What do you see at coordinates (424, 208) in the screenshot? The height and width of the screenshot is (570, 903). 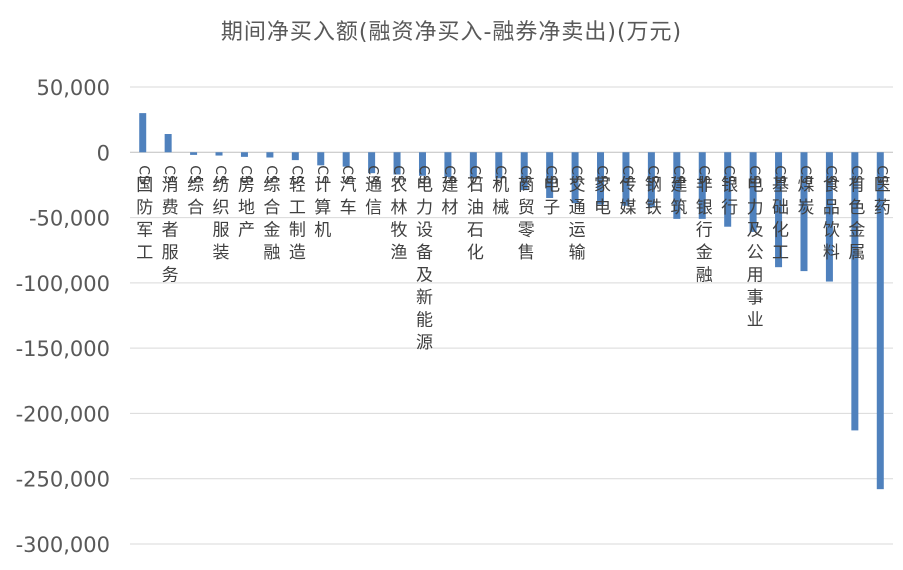 I see `svg-text: 力` at bounding box center [424, 208].